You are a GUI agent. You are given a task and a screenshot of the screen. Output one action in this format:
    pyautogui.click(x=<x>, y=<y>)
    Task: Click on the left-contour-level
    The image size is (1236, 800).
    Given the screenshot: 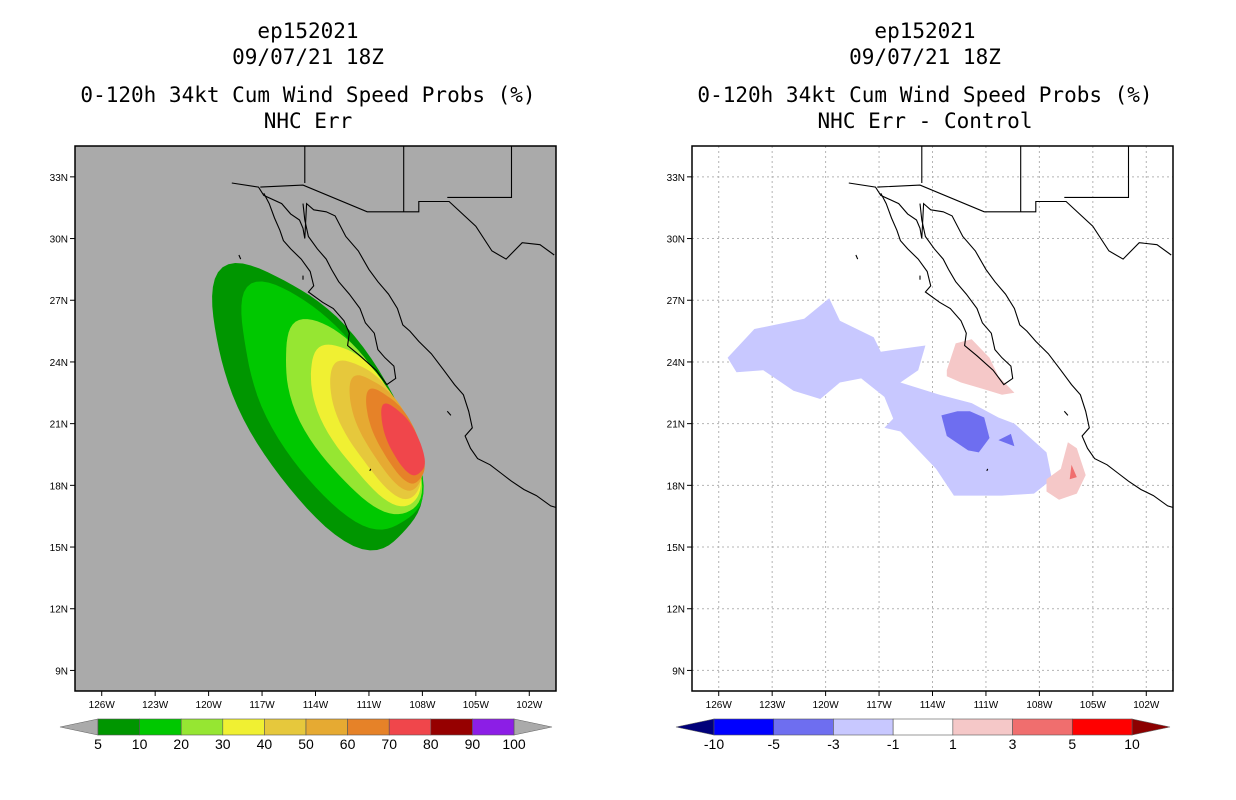 What is the action you would take?
    pyautogui.click(x=403, y=439)
    